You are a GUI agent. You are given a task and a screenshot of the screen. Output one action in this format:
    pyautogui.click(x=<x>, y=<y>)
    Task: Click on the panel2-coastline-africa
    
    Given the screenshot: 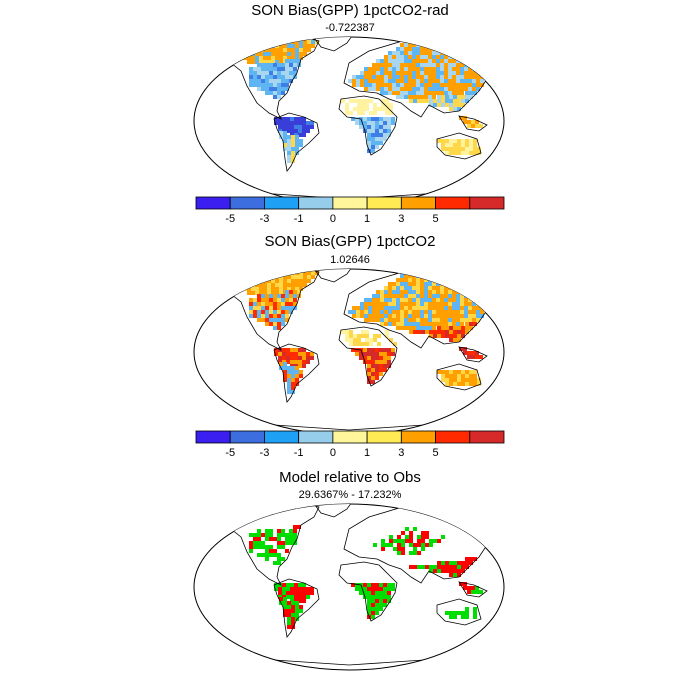 What is the action you would take?
    pyautogui.click(x=368, y=356)
    